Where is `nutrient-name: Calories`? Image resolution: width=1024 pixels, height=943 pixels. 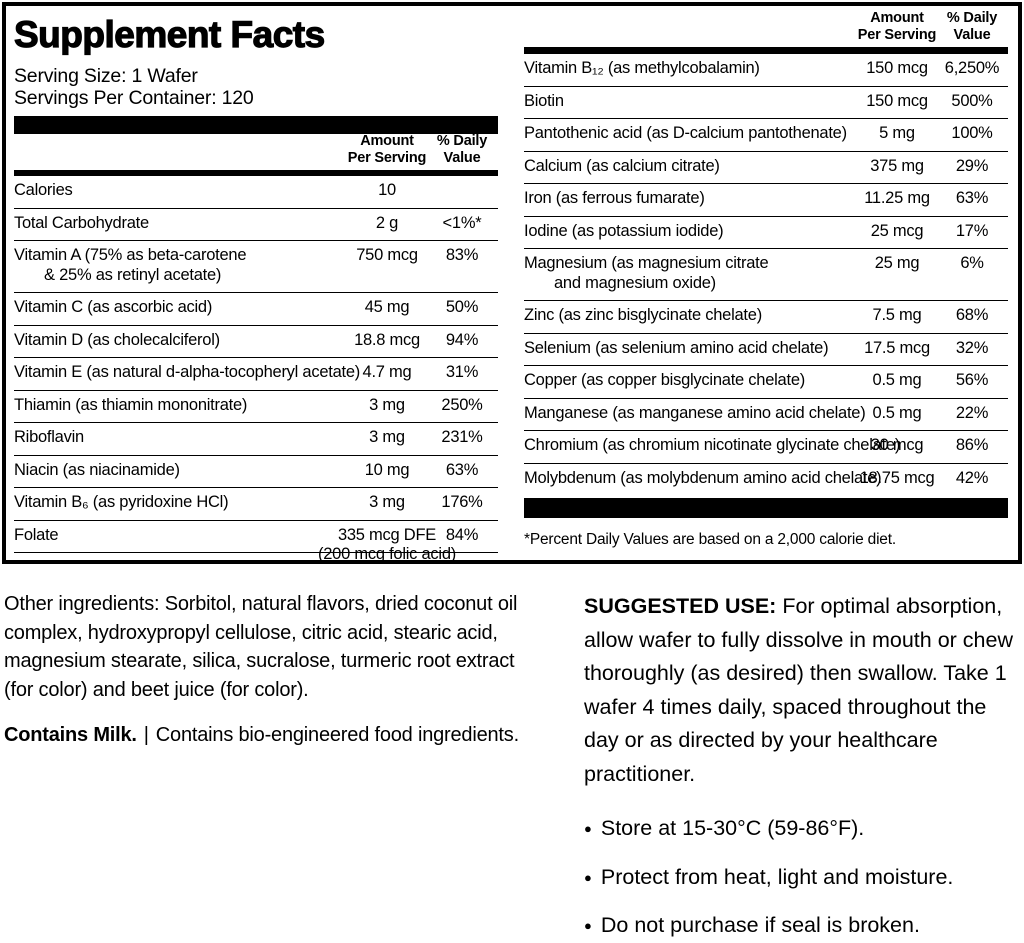 nutrient-name: Calories is located at coordinates (43, 190).